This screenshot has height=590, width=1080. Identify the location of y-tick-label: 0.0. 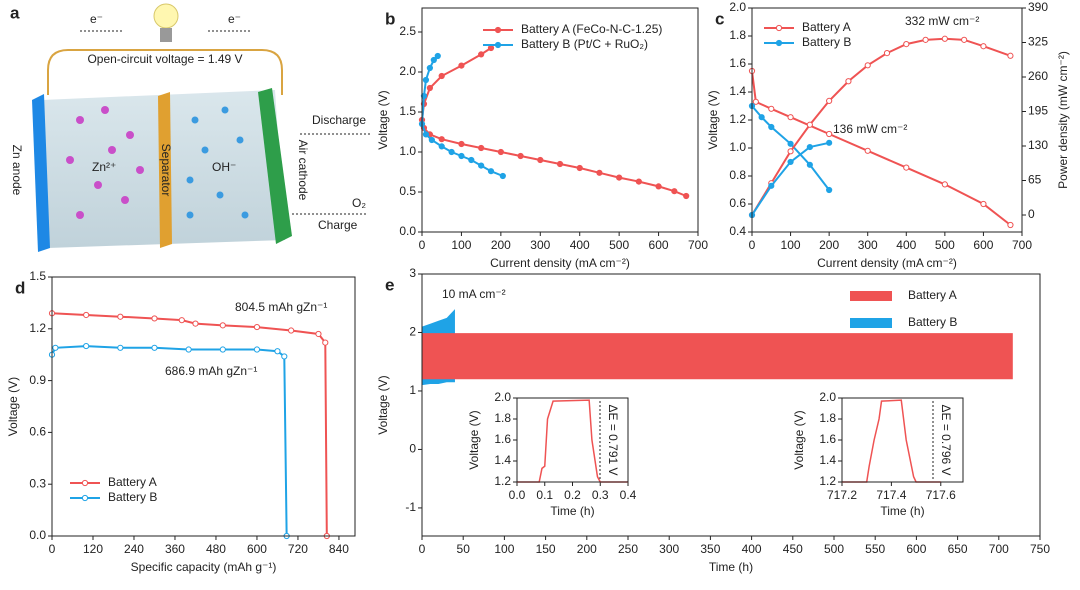
(407, 231).